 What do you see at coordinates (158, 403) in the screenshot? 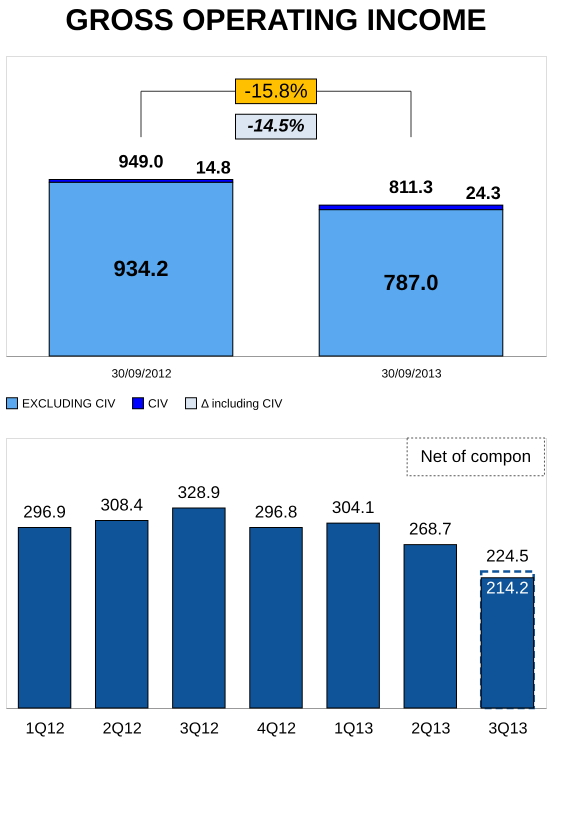
I see `legend-label: CIV` at bounding box center [158, 403].